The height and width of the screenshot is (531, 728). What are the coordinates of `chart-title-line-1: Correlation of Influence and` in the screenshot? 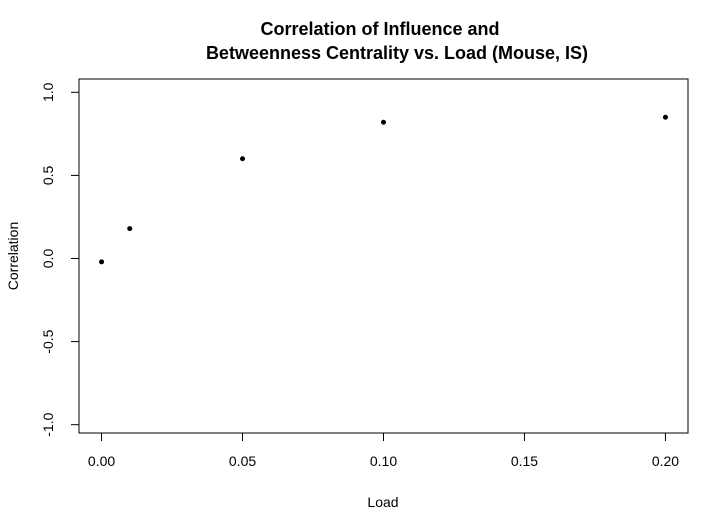 It's located at (379, 29).